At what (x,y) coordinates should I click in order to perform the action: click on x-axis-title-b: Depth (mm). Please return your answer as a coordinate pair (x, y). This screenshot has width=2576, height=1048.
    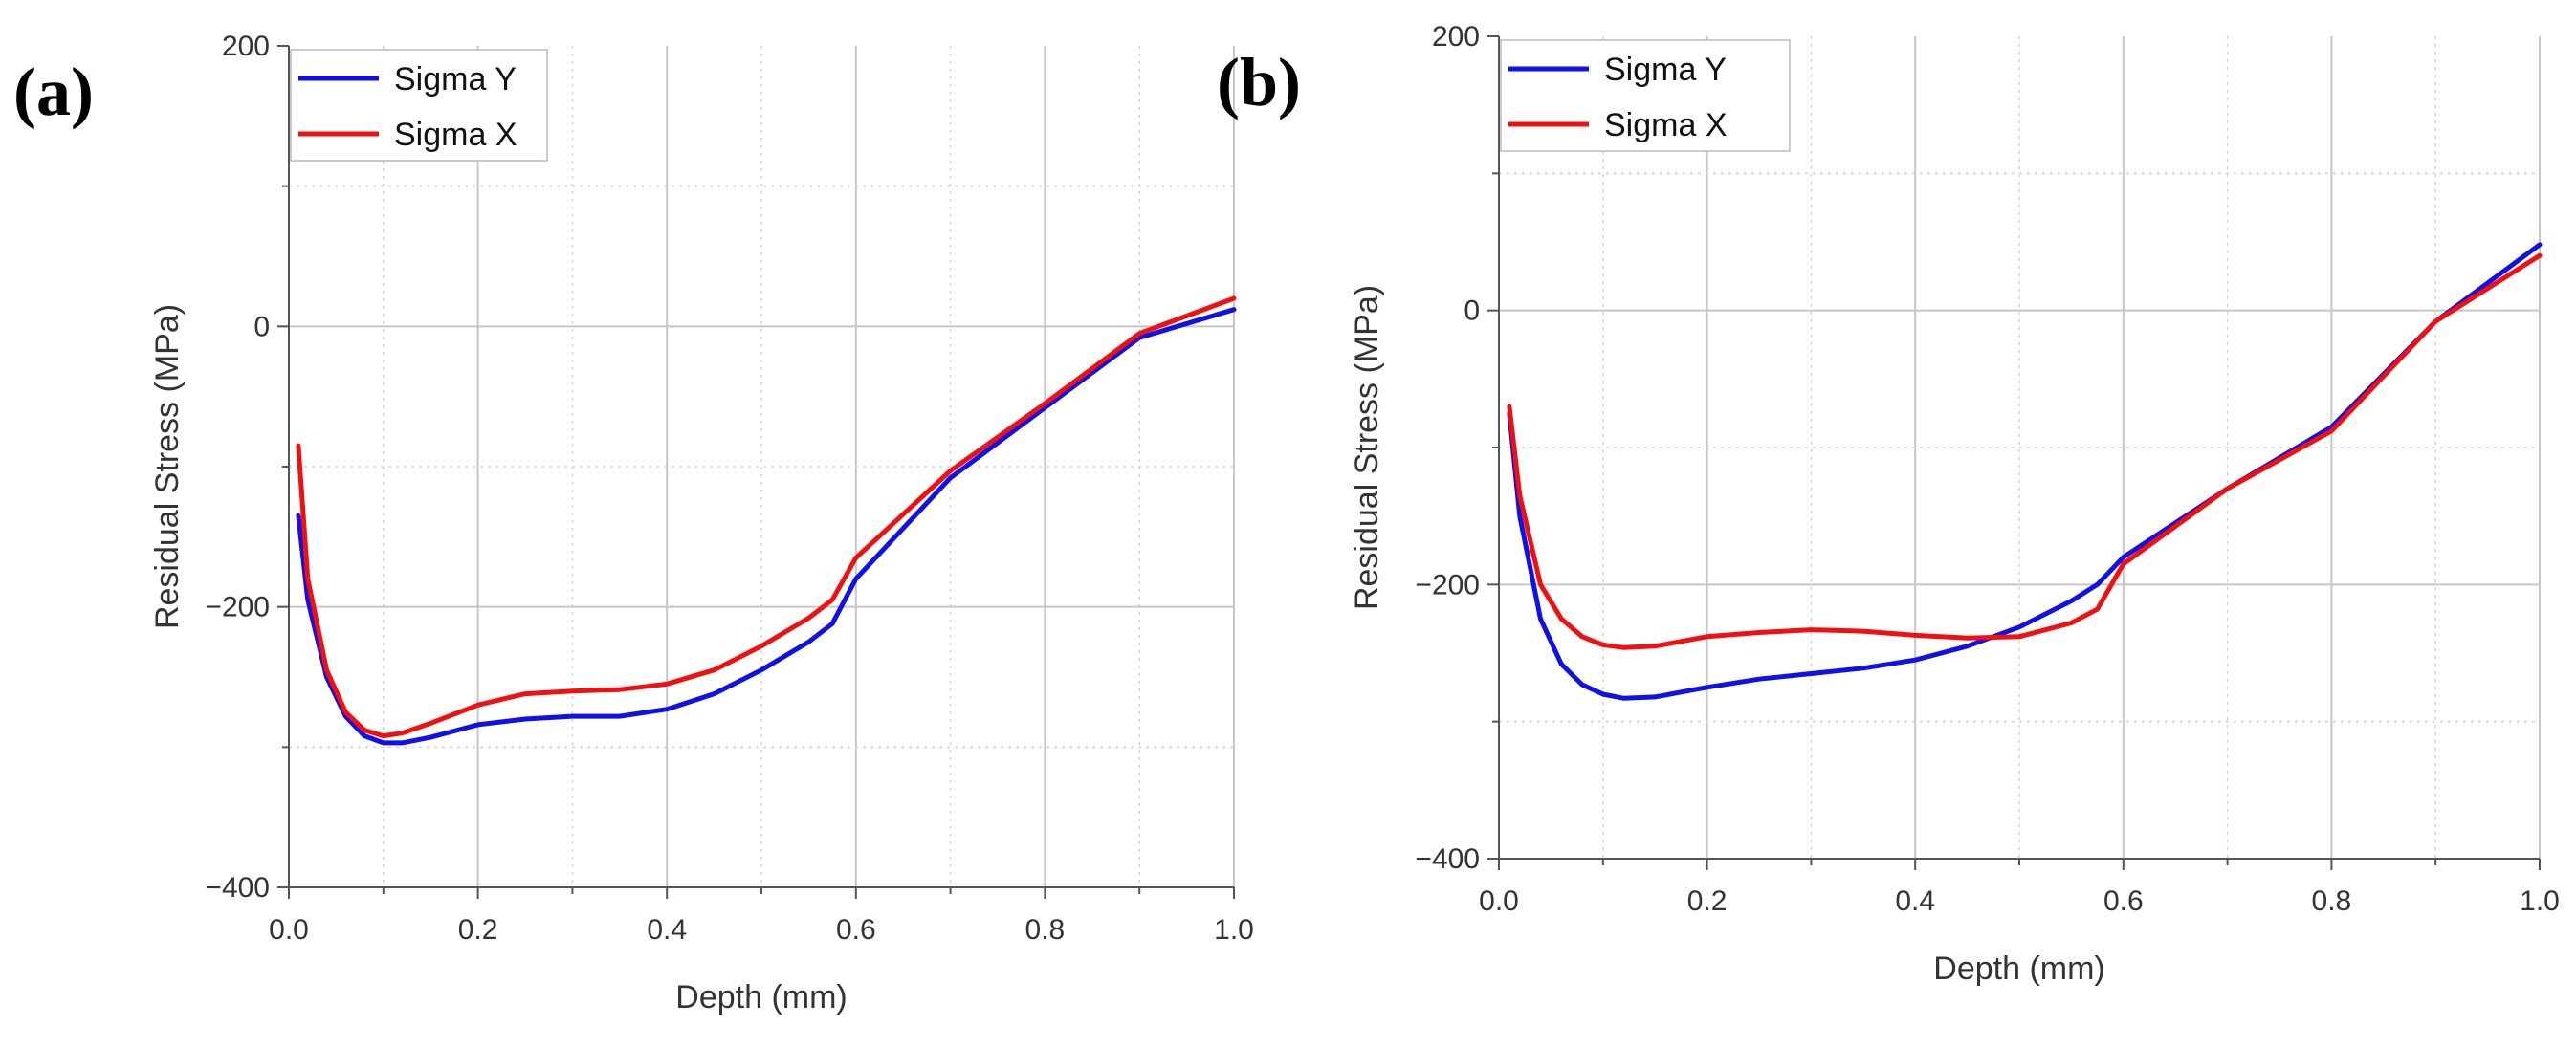
    Looking at the image, I should click on (2018, 969).